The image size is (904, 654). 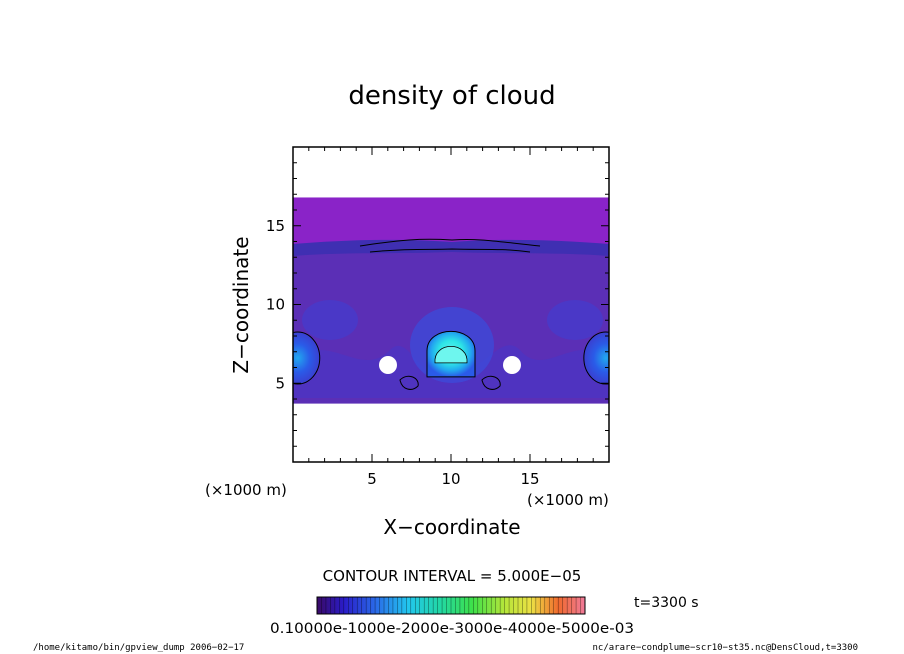 I want to click on clear-air-below, so click(x=451, y=432).